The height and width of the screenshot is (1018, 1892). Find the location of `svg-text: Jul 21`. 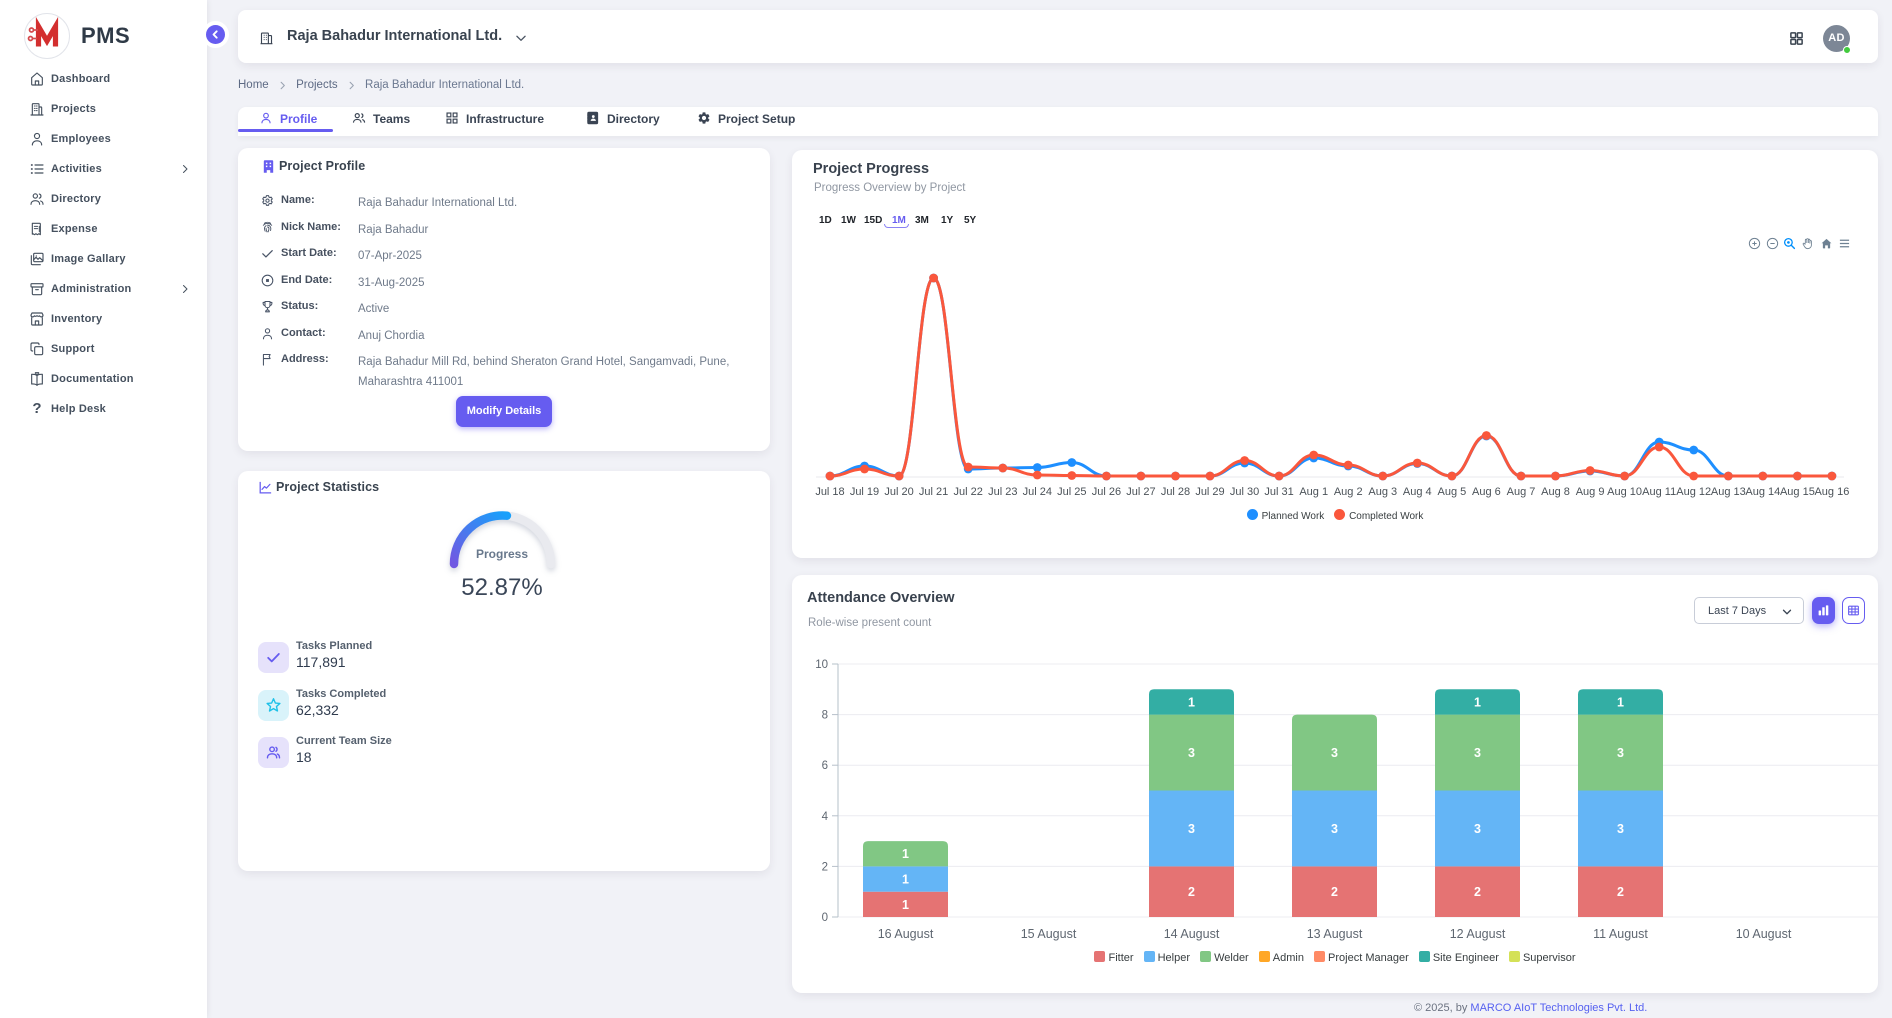

svg-text: Jul 21 is located at coordinates (933, 492).